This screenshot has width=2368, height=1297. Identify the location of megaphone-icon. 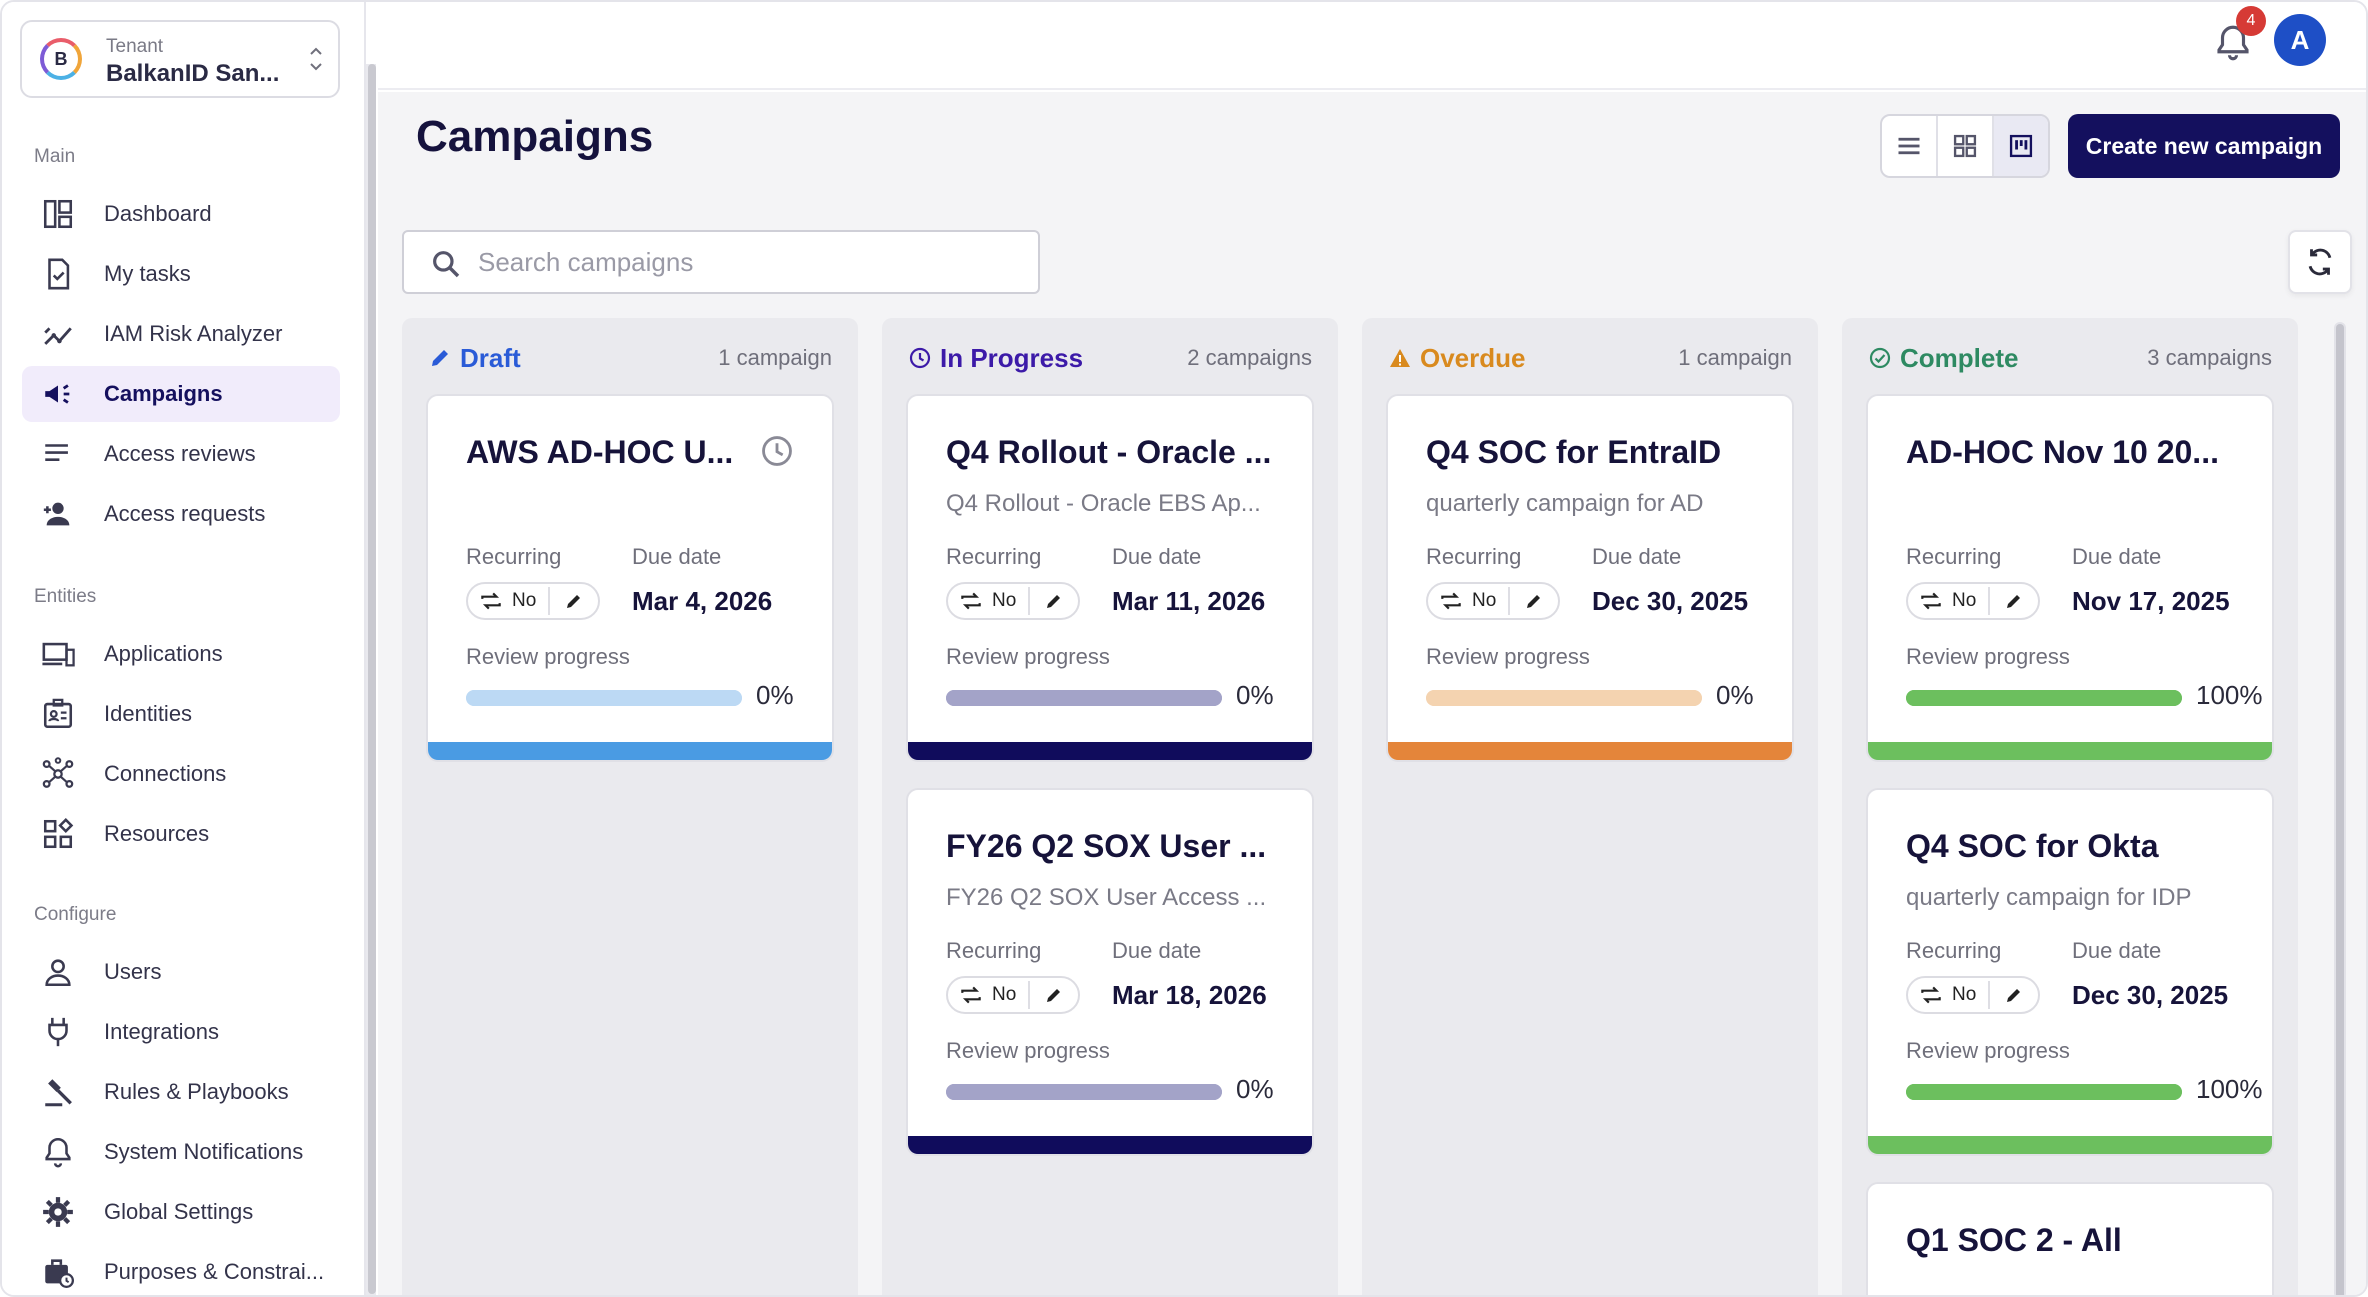
(58, 394).